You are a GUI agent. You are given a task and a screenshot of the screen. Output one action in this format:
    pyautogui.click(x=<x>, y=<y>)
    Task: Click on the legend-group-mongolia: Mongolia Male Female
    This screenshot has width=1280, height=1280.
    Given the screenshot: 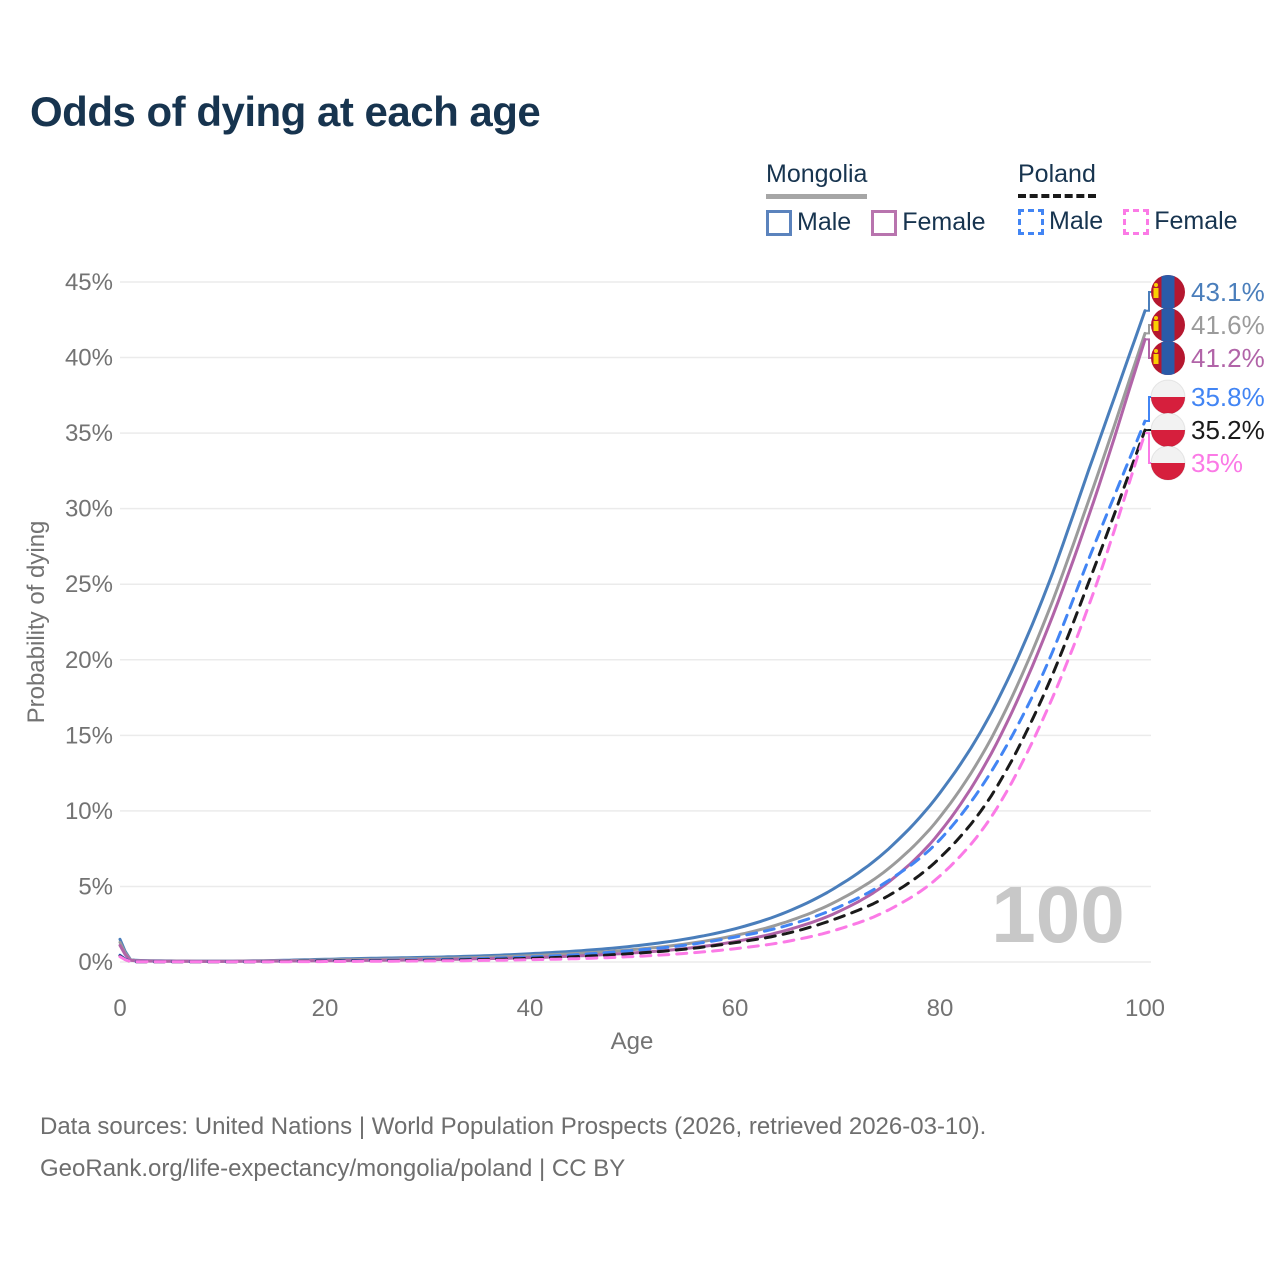 What is the action you would take?
    pyautogui.click(x=876, y=198)
    